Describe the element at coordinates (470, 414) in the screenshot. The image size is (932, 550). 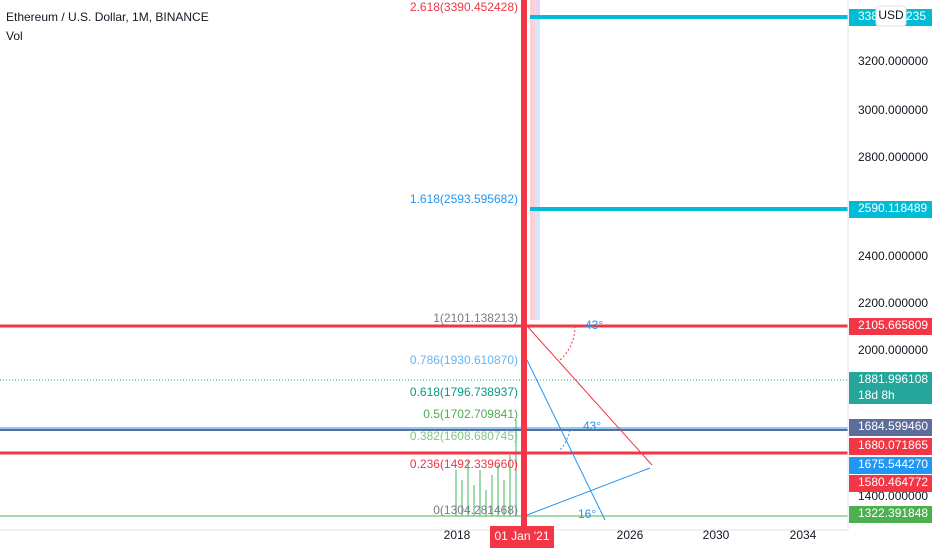
I see `fib-label: 0.5(1702.709841)` at that location.